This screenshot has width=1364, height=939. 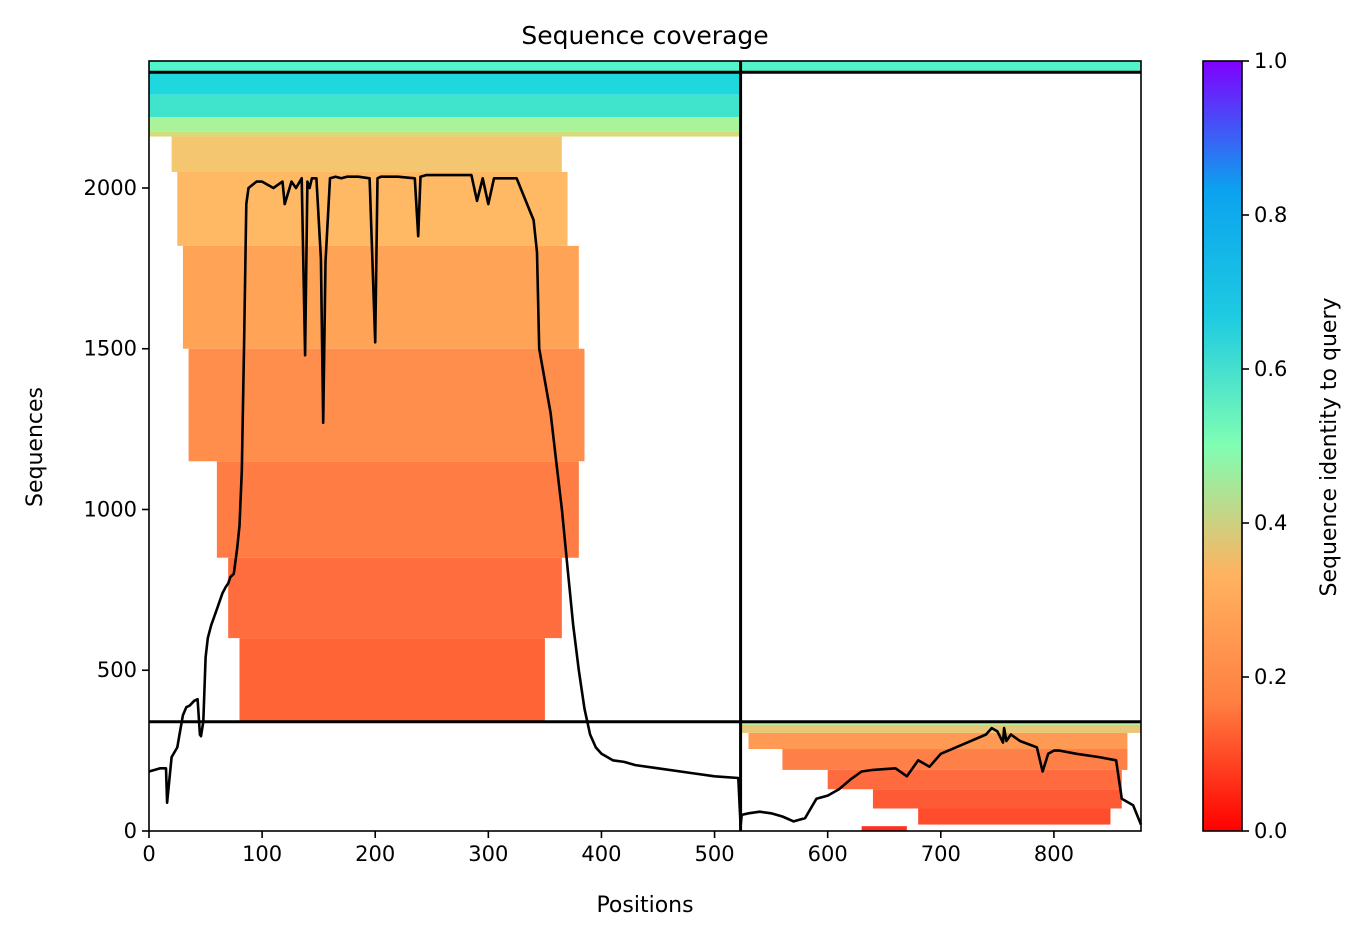 I want to click on chart-title: Sequence coverage, so click(x=644, y=35).